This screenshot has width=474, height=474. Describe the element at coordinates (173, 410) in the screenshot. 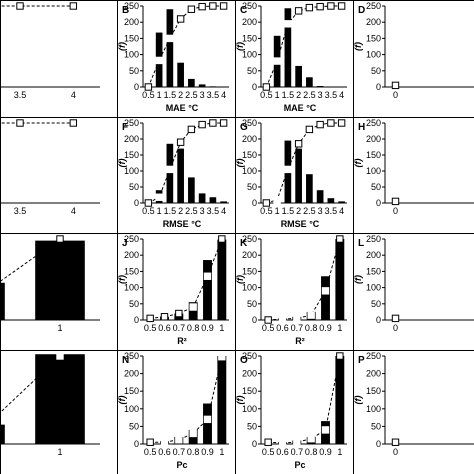

I see `panel-inner: 0 50 100 150 200 250 (f) 0.5 0.6 0.7 0.8 0.9 1 Pc N` at that location.